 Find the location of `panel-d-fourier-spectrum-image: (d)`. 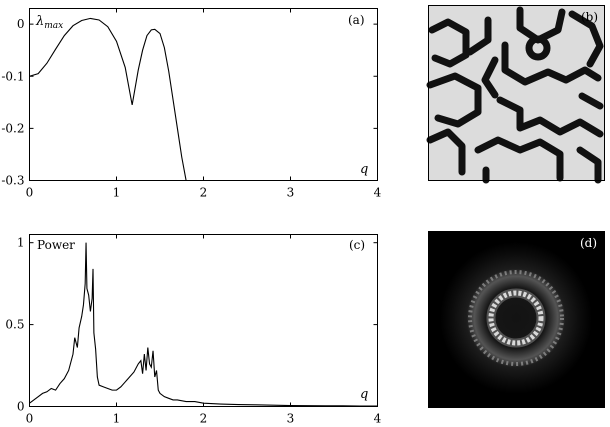

panel-d-fourier-spectrum-image: (d) is located at coordinates (516, 319).